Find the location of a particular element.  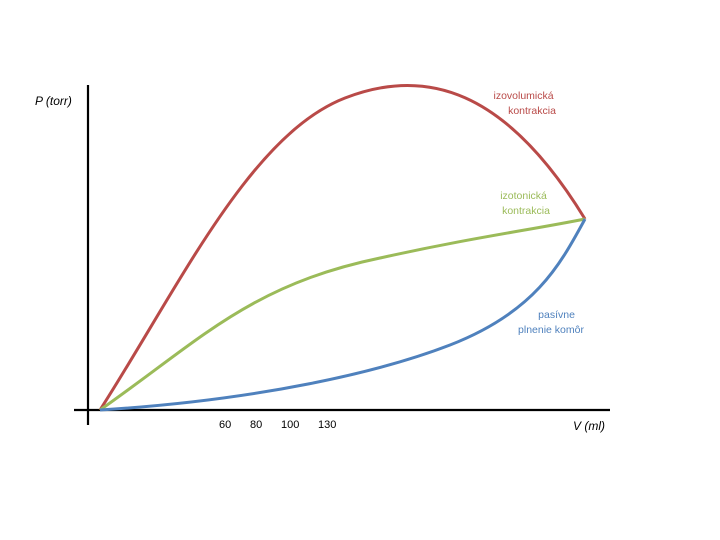

passive-label-line: pasívne is located at coordinates (556, 315).